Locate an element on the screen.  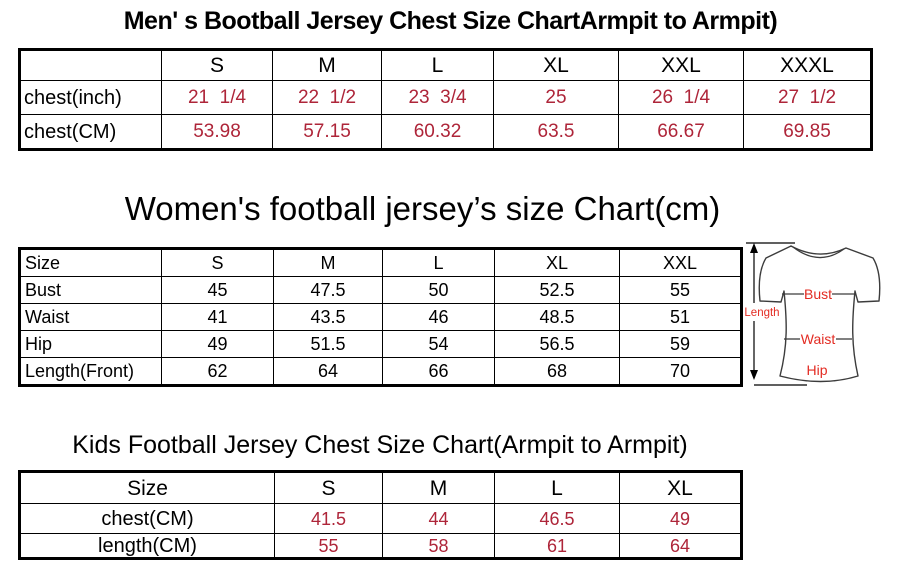
value-cell: 60.32 is located at coordinates (437, 132).